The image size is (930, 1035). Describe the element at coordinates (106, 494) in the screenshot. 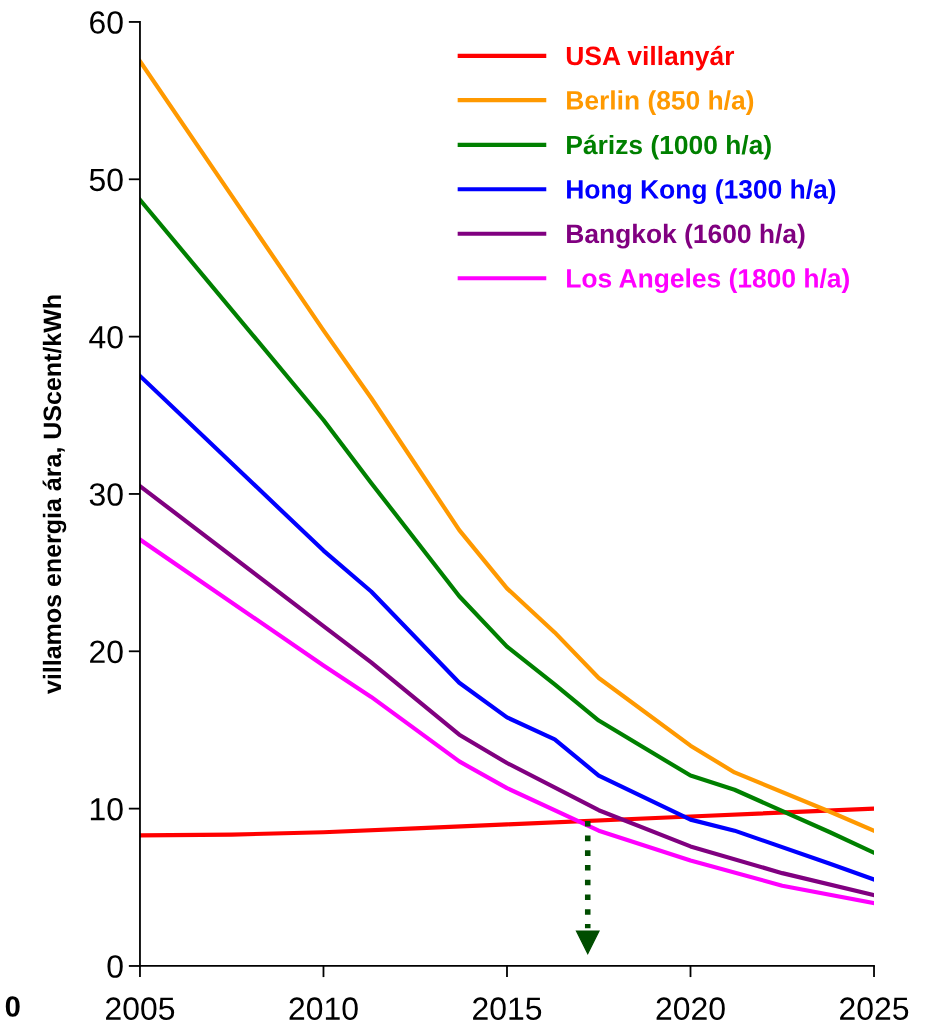

I see `y-tick-label: 30` at that location.